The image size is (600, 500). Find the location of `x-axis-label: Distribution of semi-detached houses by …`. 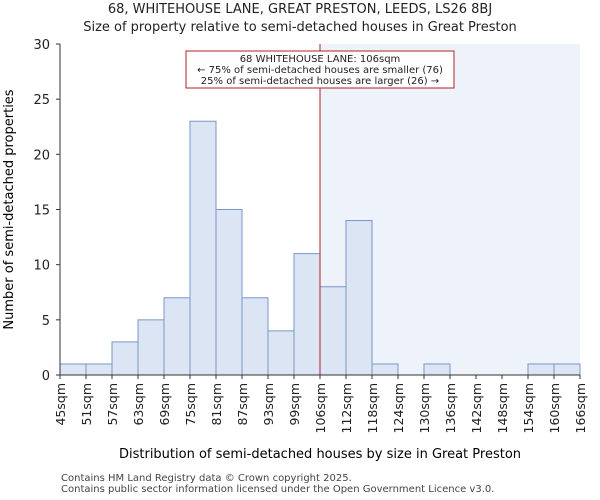

x-axis-label: Distribution of semi-detached houses by … is located at coordinates (320, 454).